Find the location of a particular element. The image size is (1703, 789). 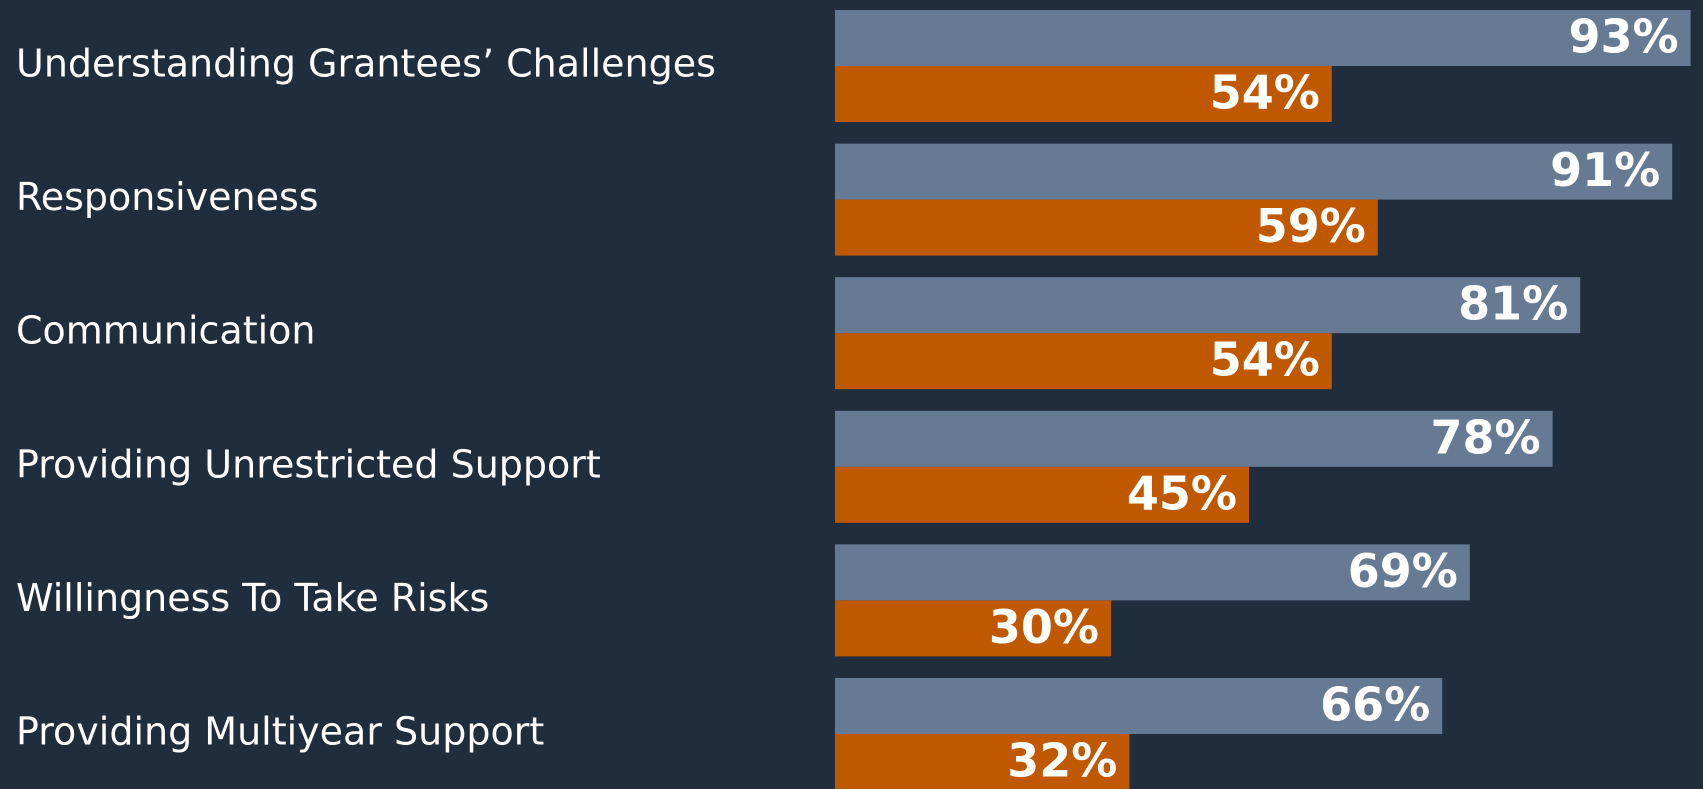

category-label: Communication is located at coordinates (166, 331).